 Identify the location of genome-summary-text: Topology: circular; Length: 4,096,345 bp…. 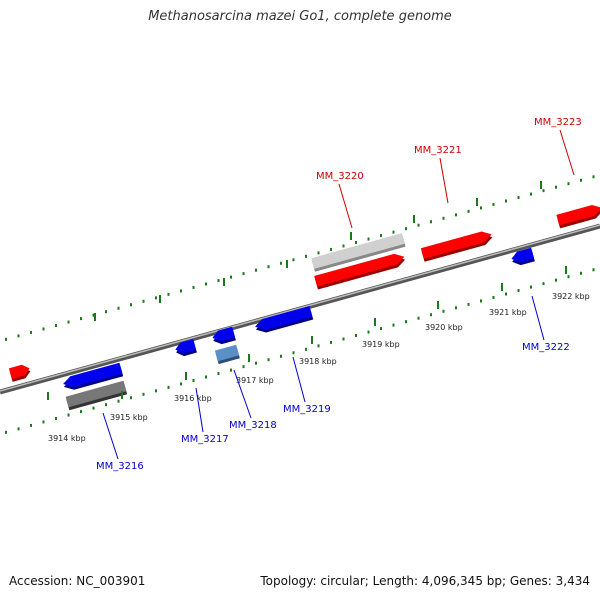
(425, 581).